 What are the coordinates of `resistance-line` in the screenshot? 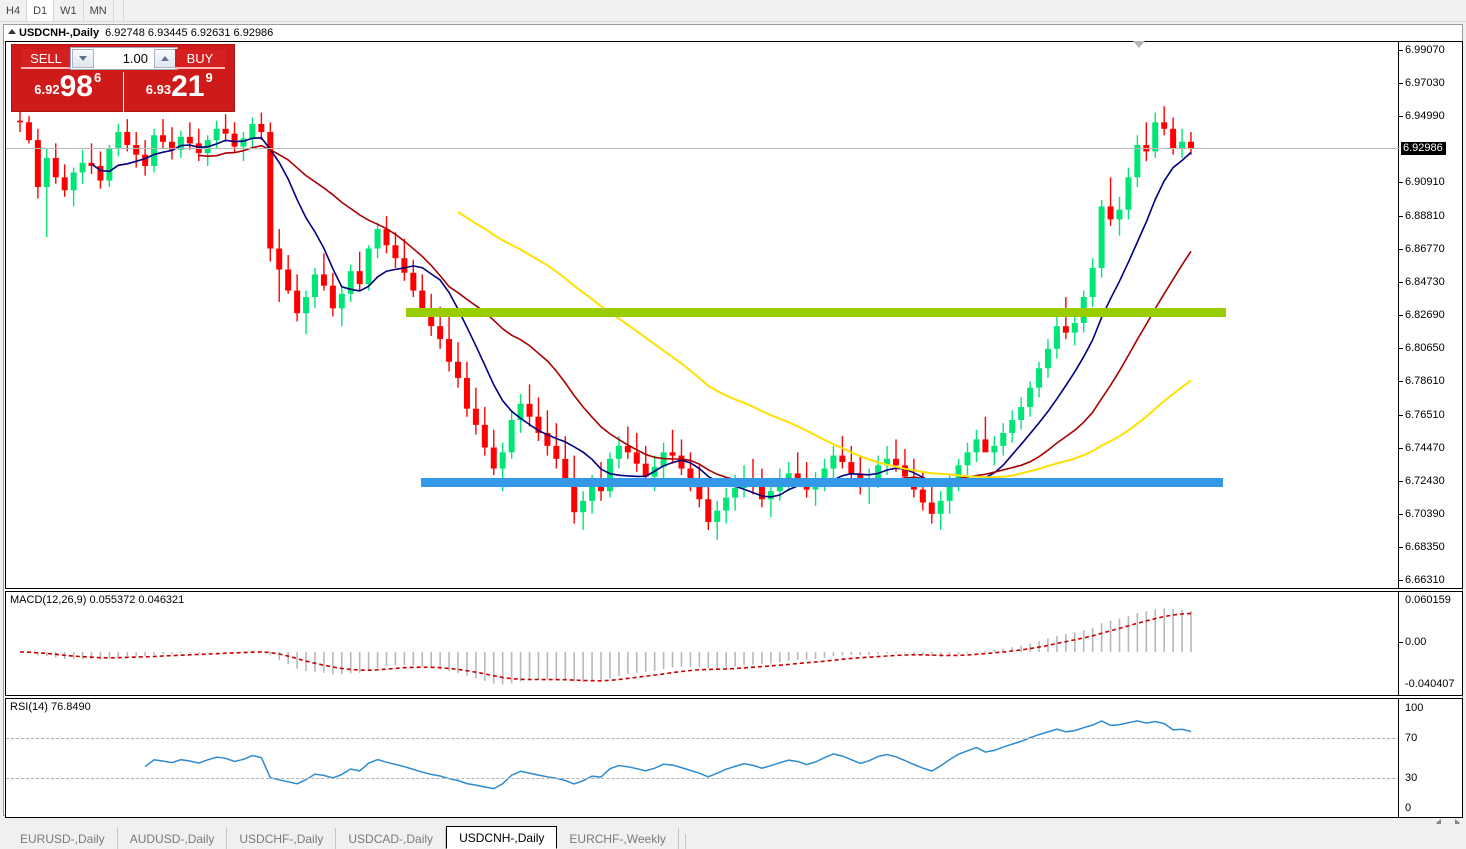 It's located at (816, 312).